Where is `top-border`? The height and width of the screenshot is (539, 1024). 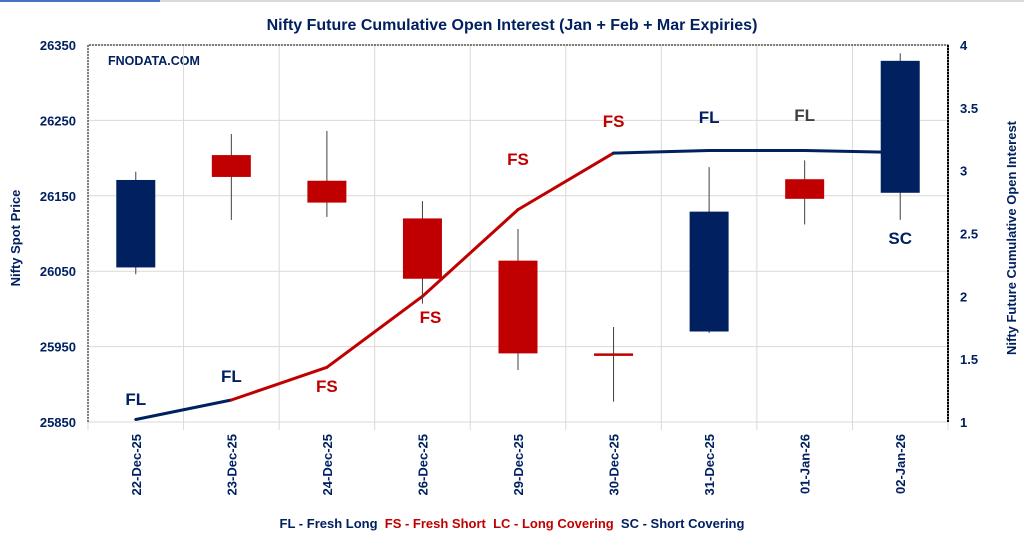 top-border is located at coordinates (512, 1).